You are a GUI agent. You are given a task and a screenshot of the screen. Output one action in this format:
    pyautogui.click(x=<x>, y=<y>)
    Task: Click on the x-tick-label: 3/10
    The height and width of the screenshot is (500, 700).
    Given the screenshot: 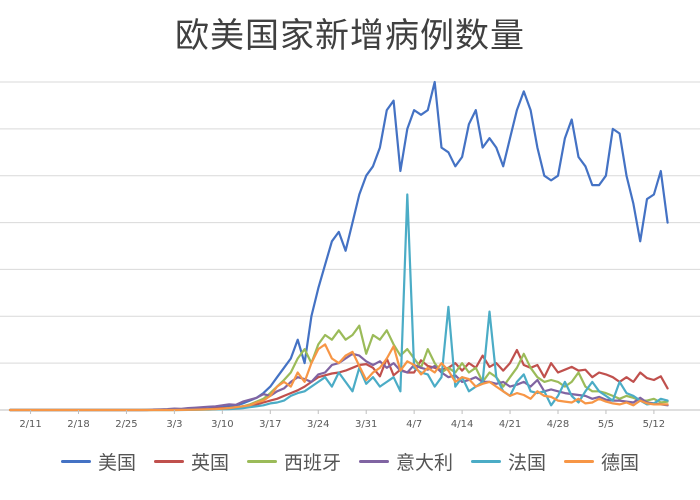 What is the action you would take?
    pyautogui.click(x=222, y=424)
    